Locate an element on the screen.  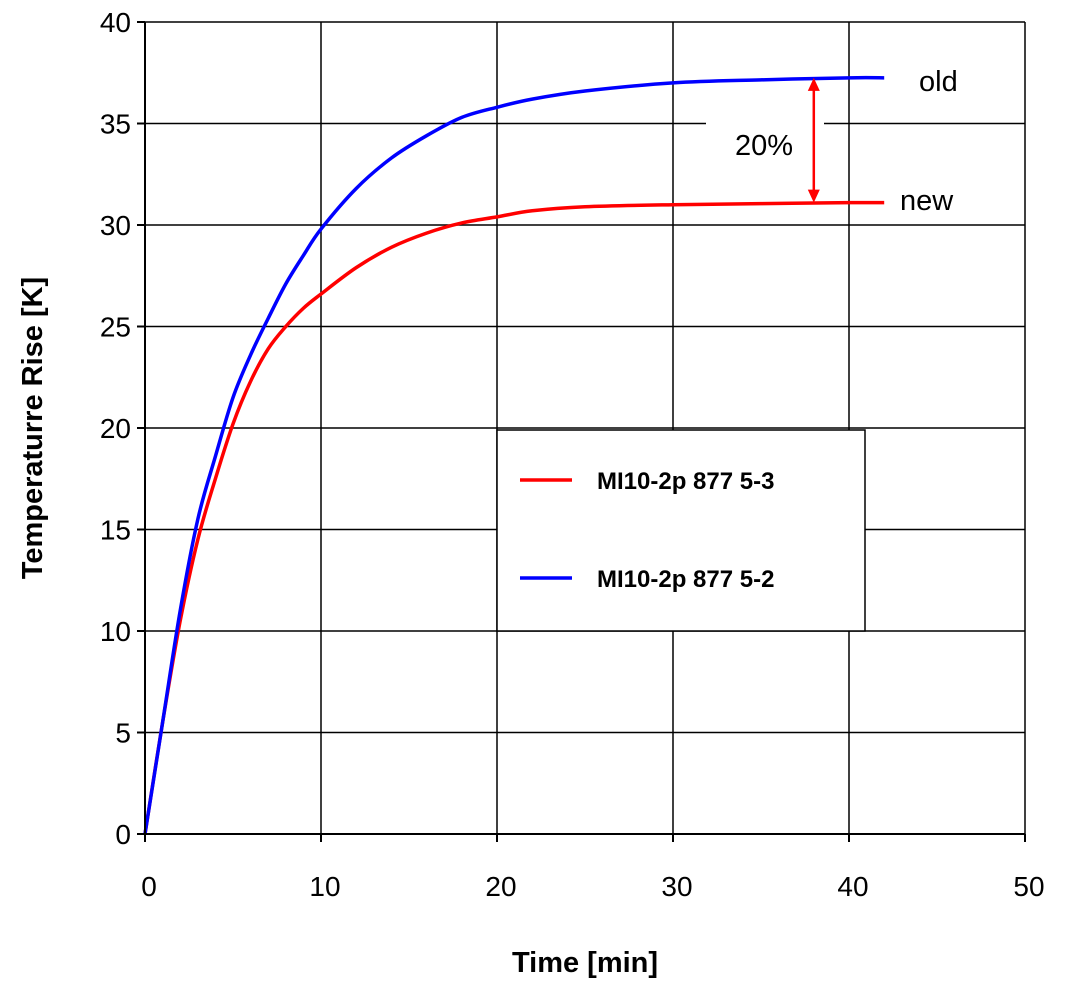
new-label: new is located at coordinates (927, 201).